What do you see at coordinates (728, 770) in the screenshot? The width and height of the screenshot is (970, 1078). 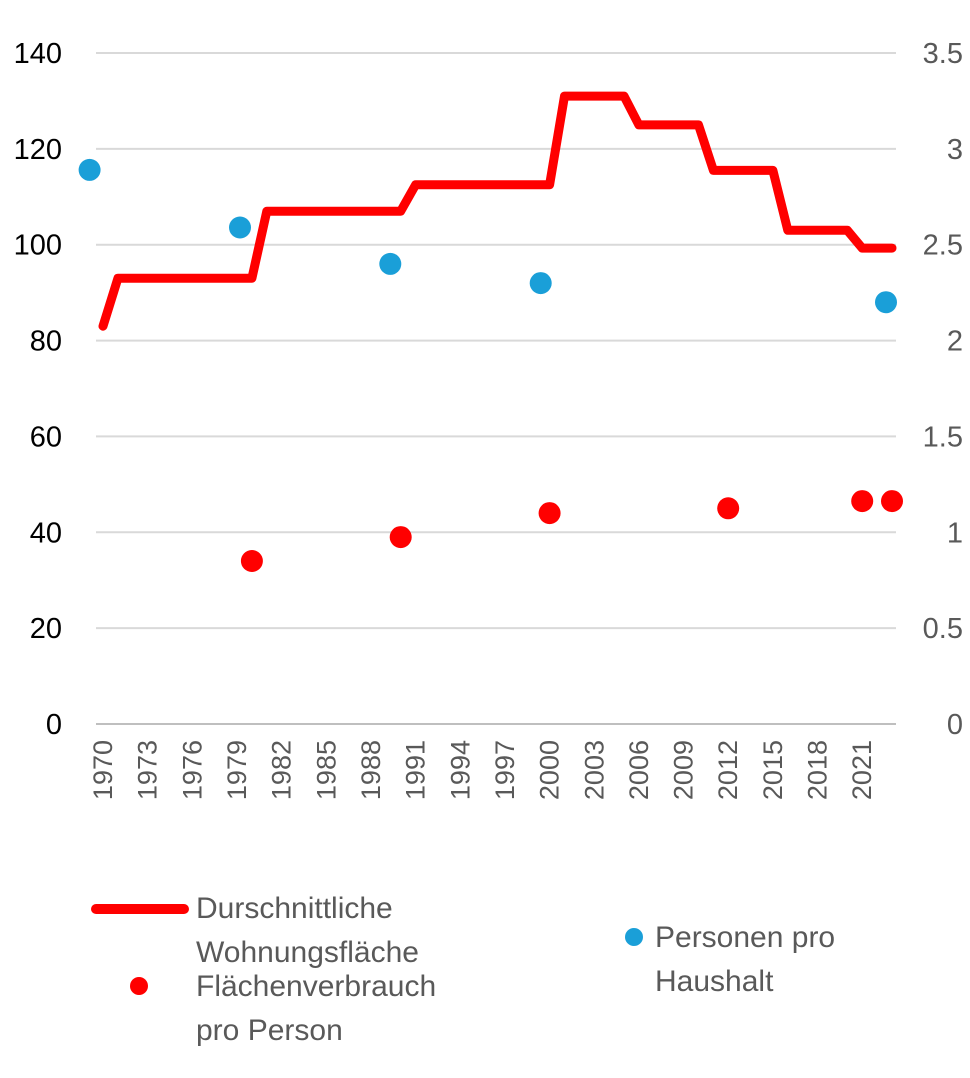 I see `x-tick-label: 2012` at bounding box center [728, 770].